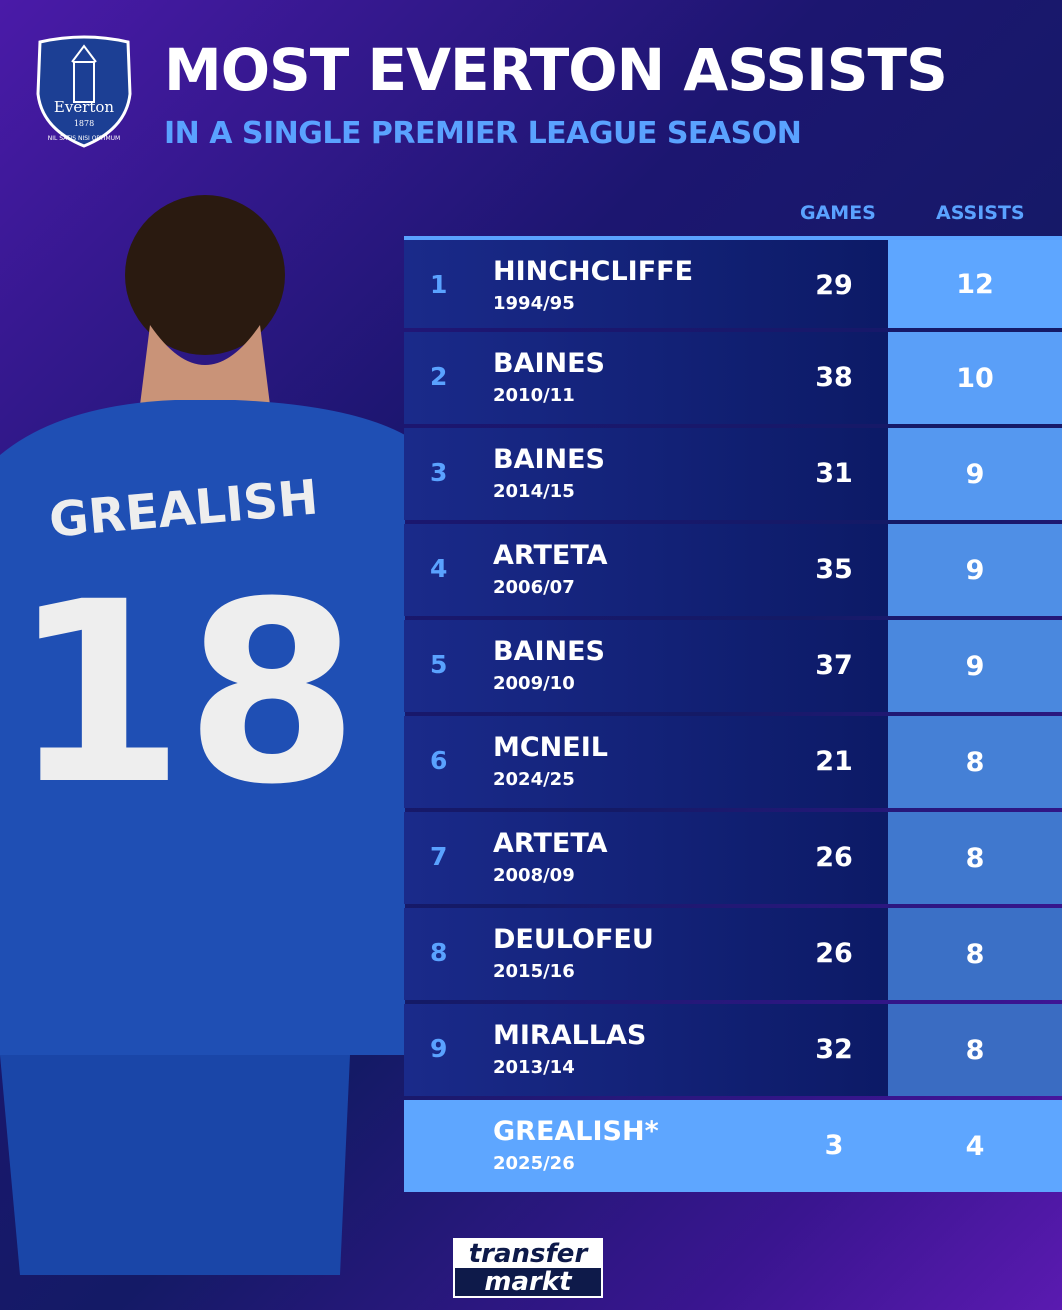  Describe the element at coordinates (439, 664) in the screenshot. I see `rank: 5` at that location.